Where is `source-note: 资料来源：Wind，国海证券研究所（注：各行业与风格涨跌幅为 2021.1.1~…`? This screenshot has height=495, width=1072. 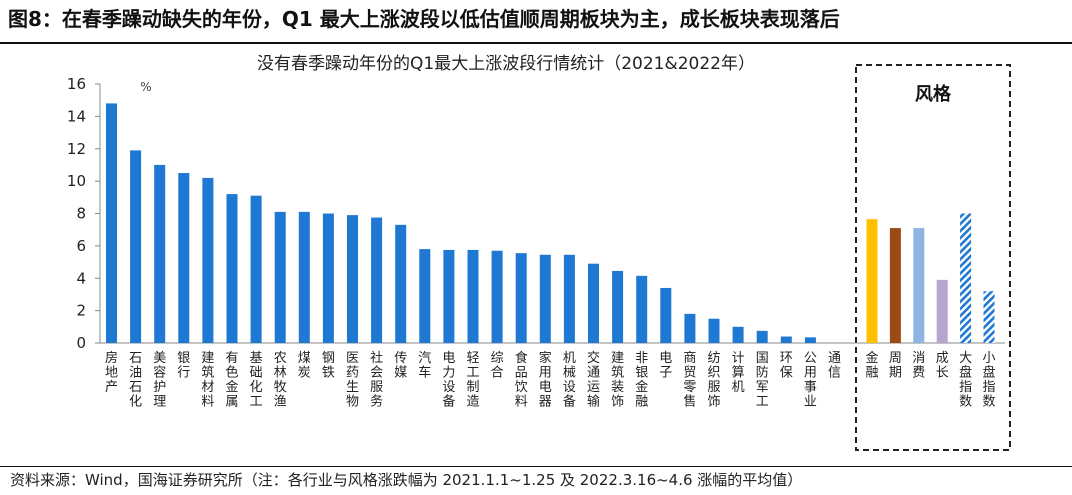
source-note: 资料来源：Wind，国海证券研究所（注：各行业与风格涨跌幅为 2021.1.1~… is located at coordinates (406, 480).